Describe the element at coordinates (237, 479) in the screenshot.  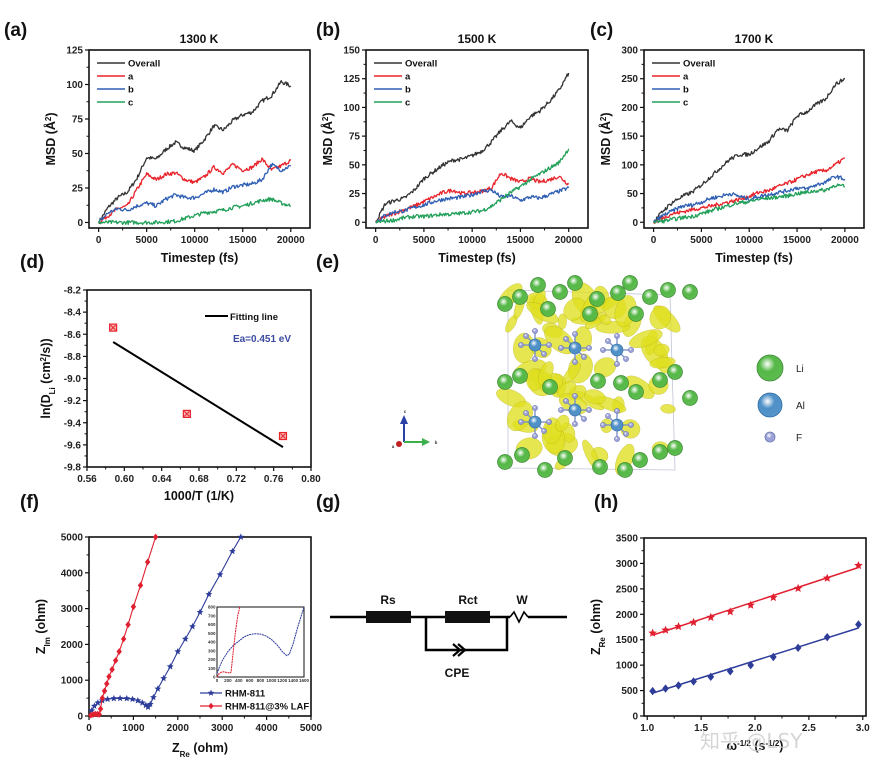
I see `x-tick-label: 0.72` at that location.